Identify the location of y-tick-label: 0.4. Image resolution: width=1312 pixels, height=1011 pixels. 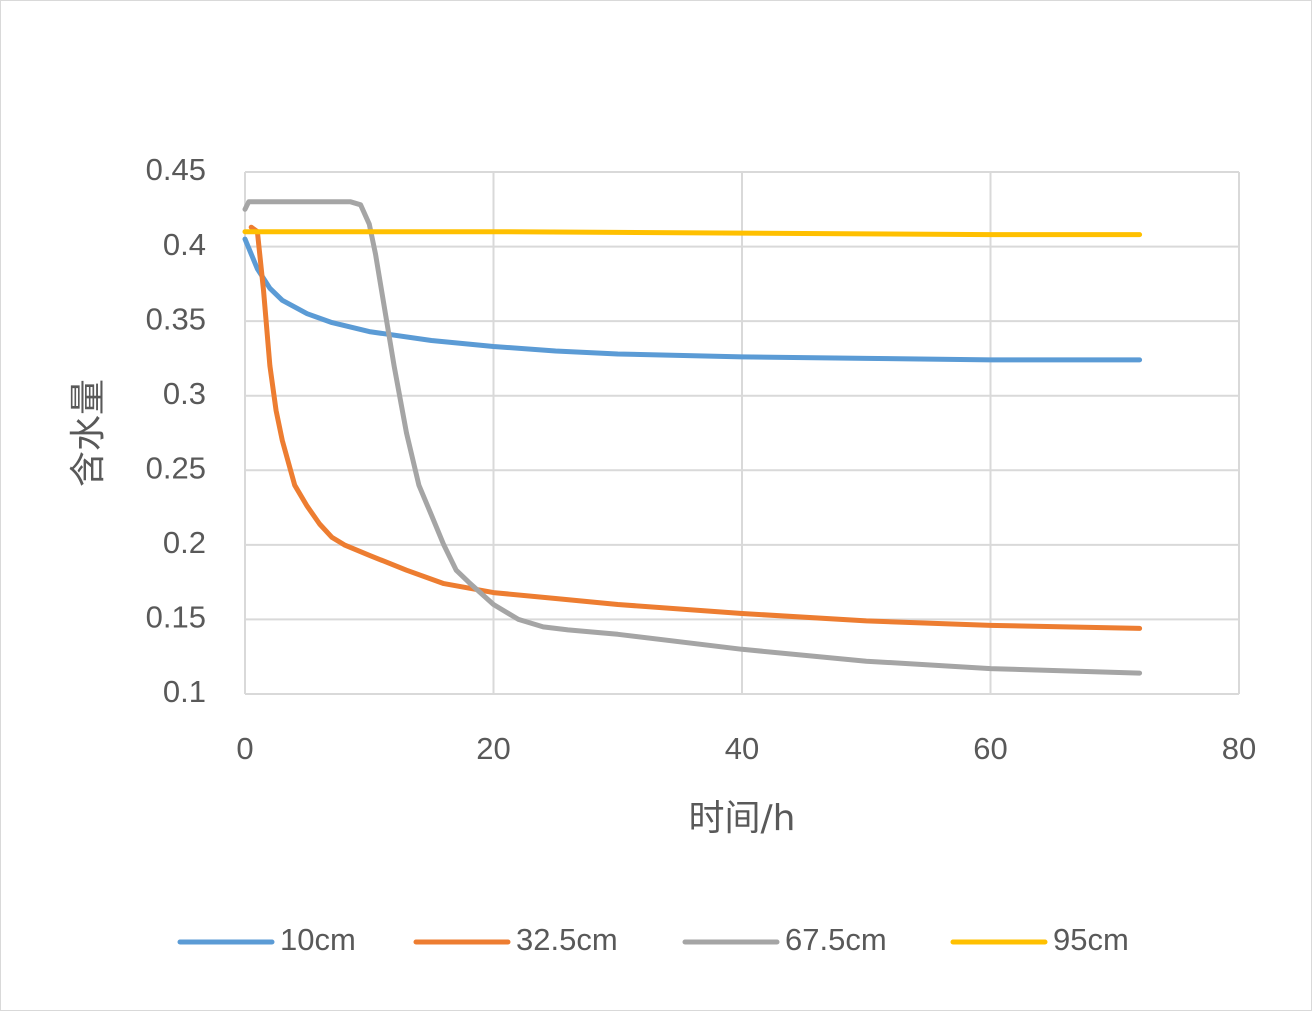
(184, 244).